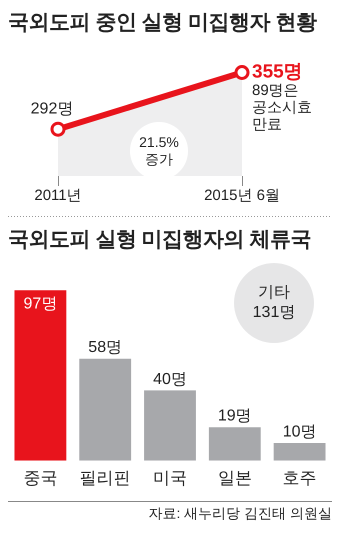  What do you see at coordinates (41, 304) in the screenshot?
I see `data-label: 97명` at bounding box center [41, 304].